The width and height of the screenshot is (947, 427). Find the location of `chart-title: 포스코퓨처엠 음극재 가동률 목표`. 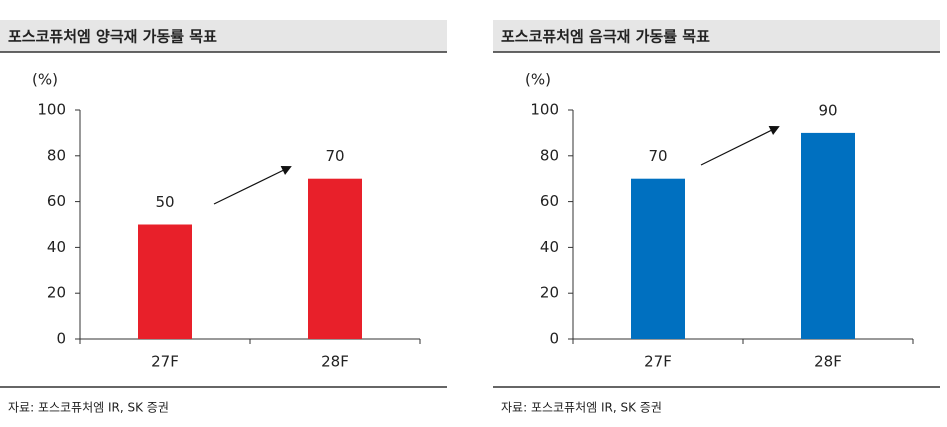

chart-title: 포스코퓨처엠 음극재 가동률 목표 is located at coordinates (605, 37).